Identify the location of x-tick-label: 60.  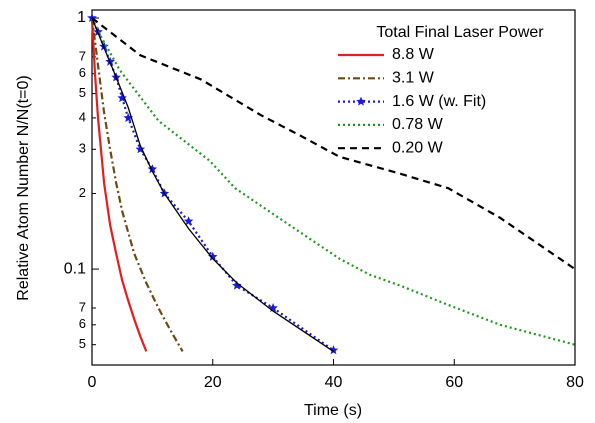
(454, 382).